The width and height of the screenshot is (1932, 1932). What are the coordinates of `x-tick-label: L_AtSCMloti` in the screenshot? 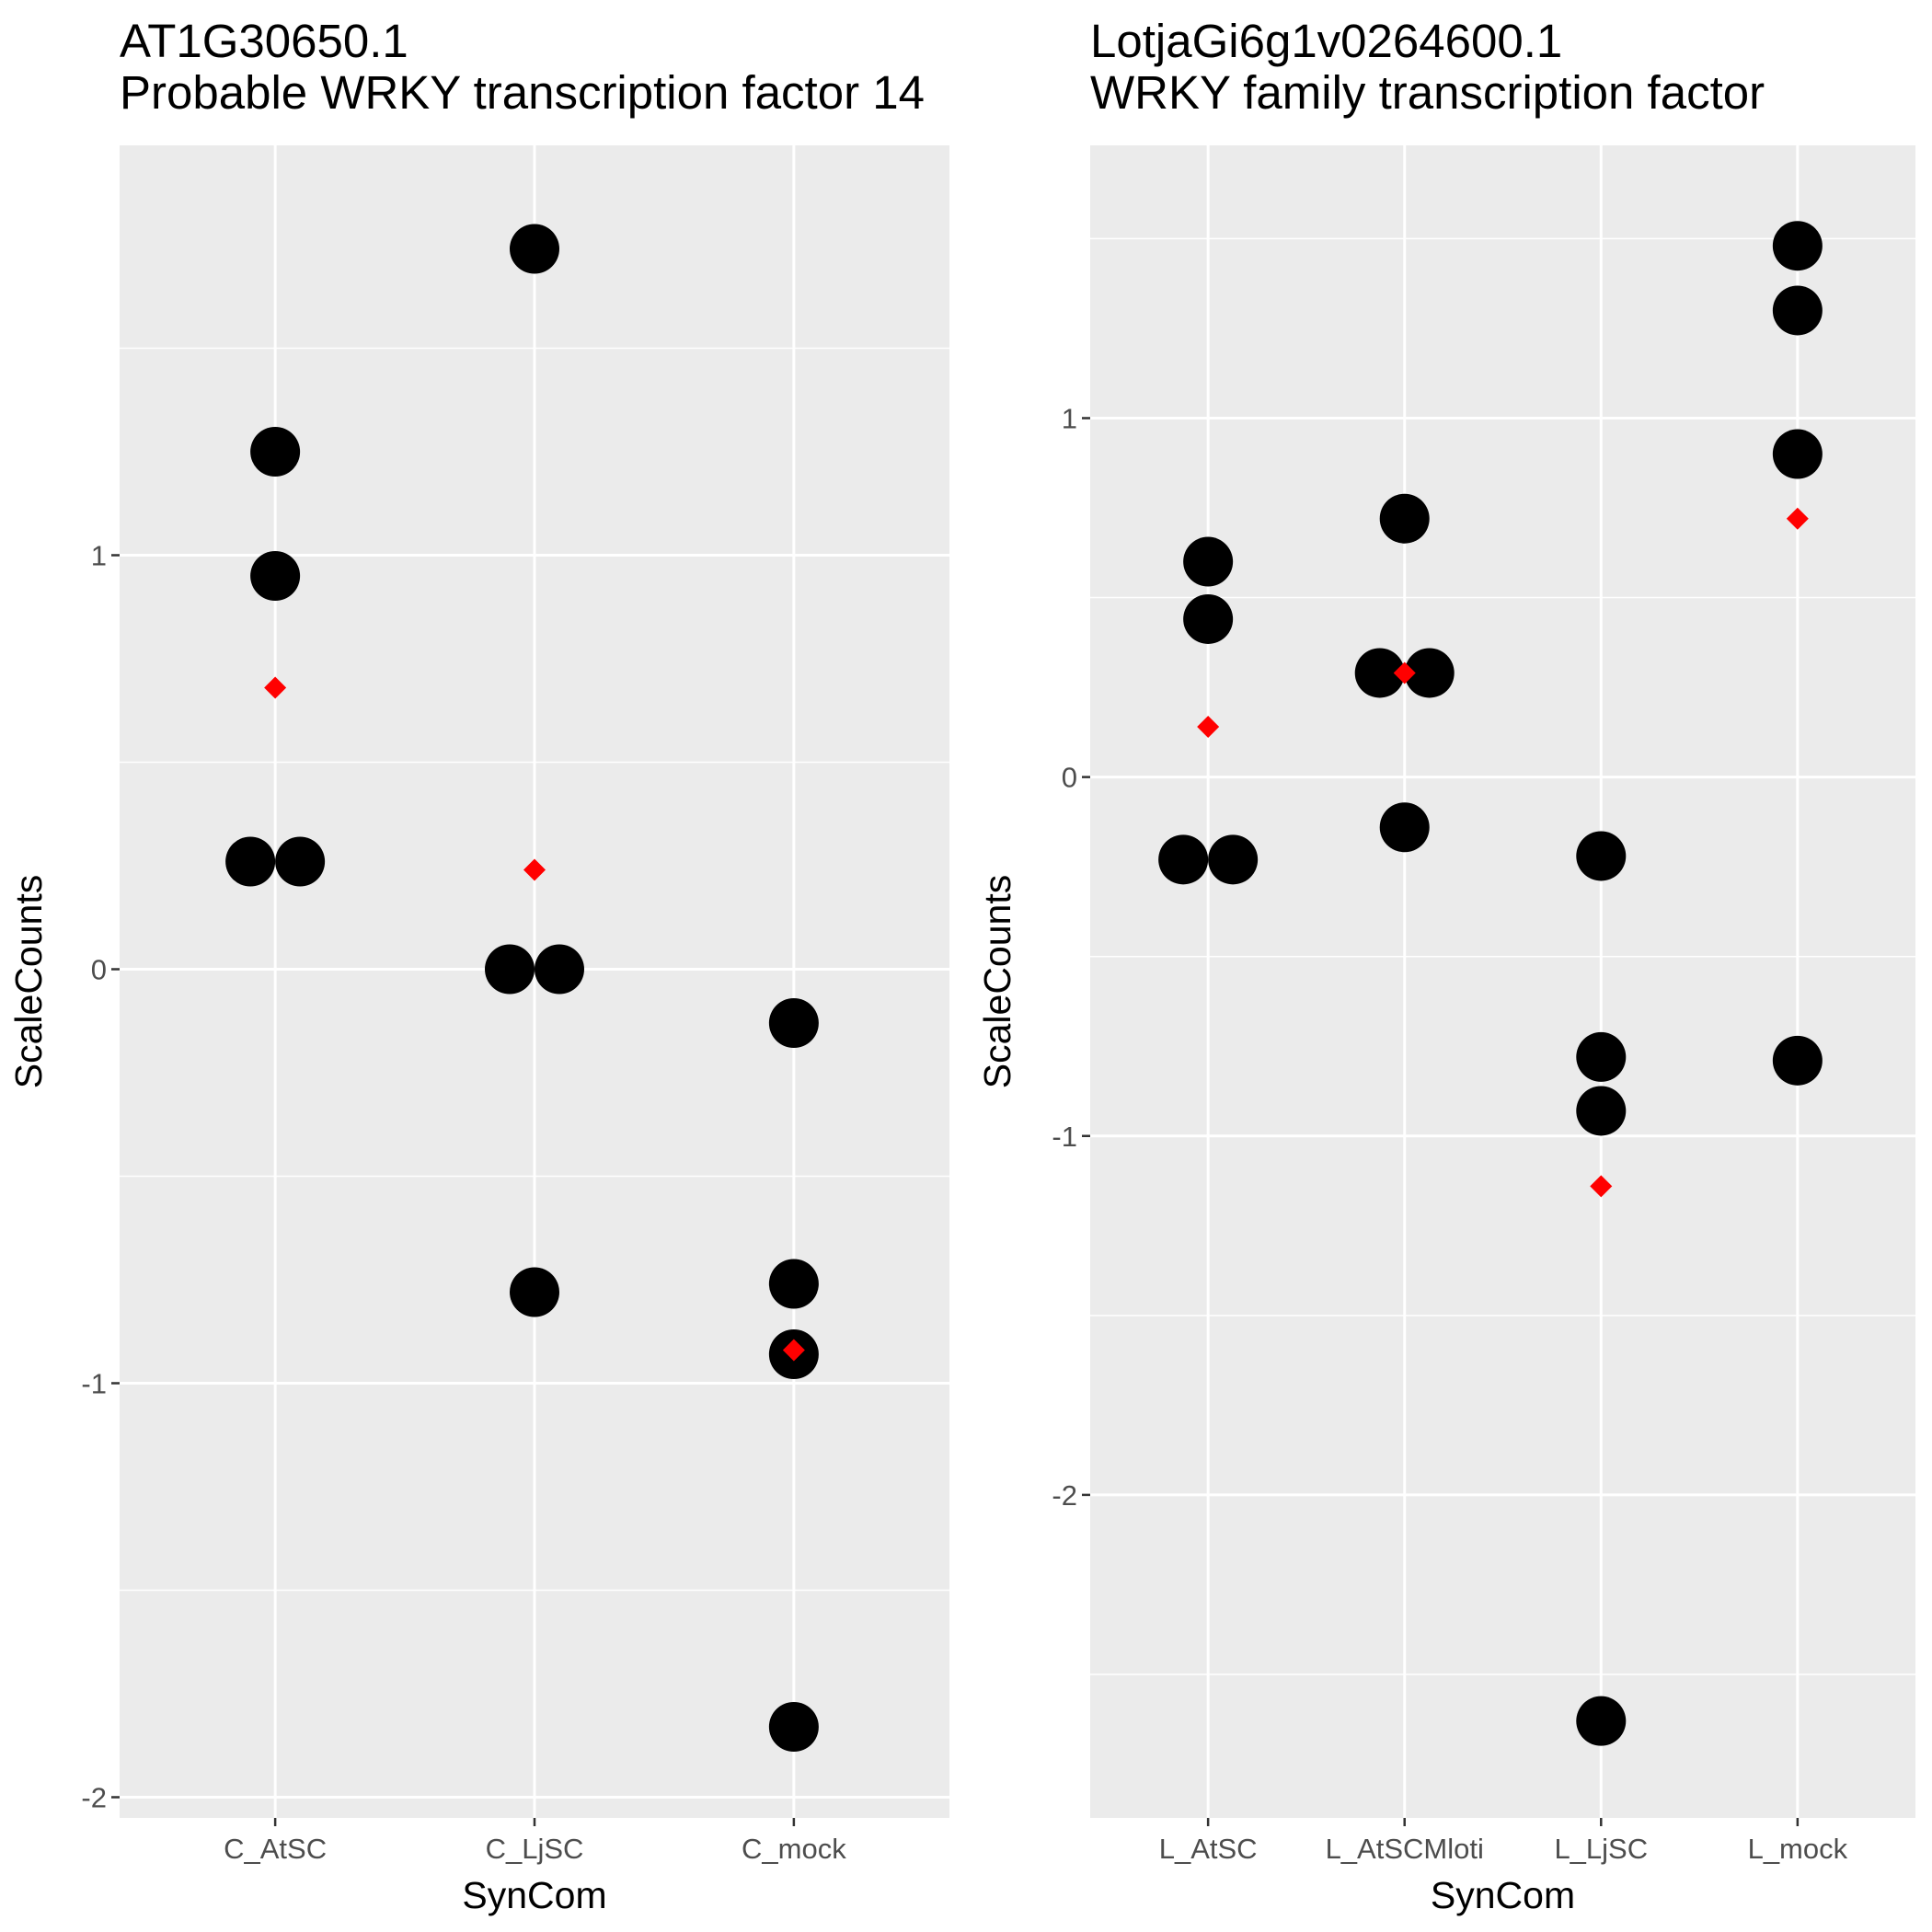 It's located at (1405, 1849).